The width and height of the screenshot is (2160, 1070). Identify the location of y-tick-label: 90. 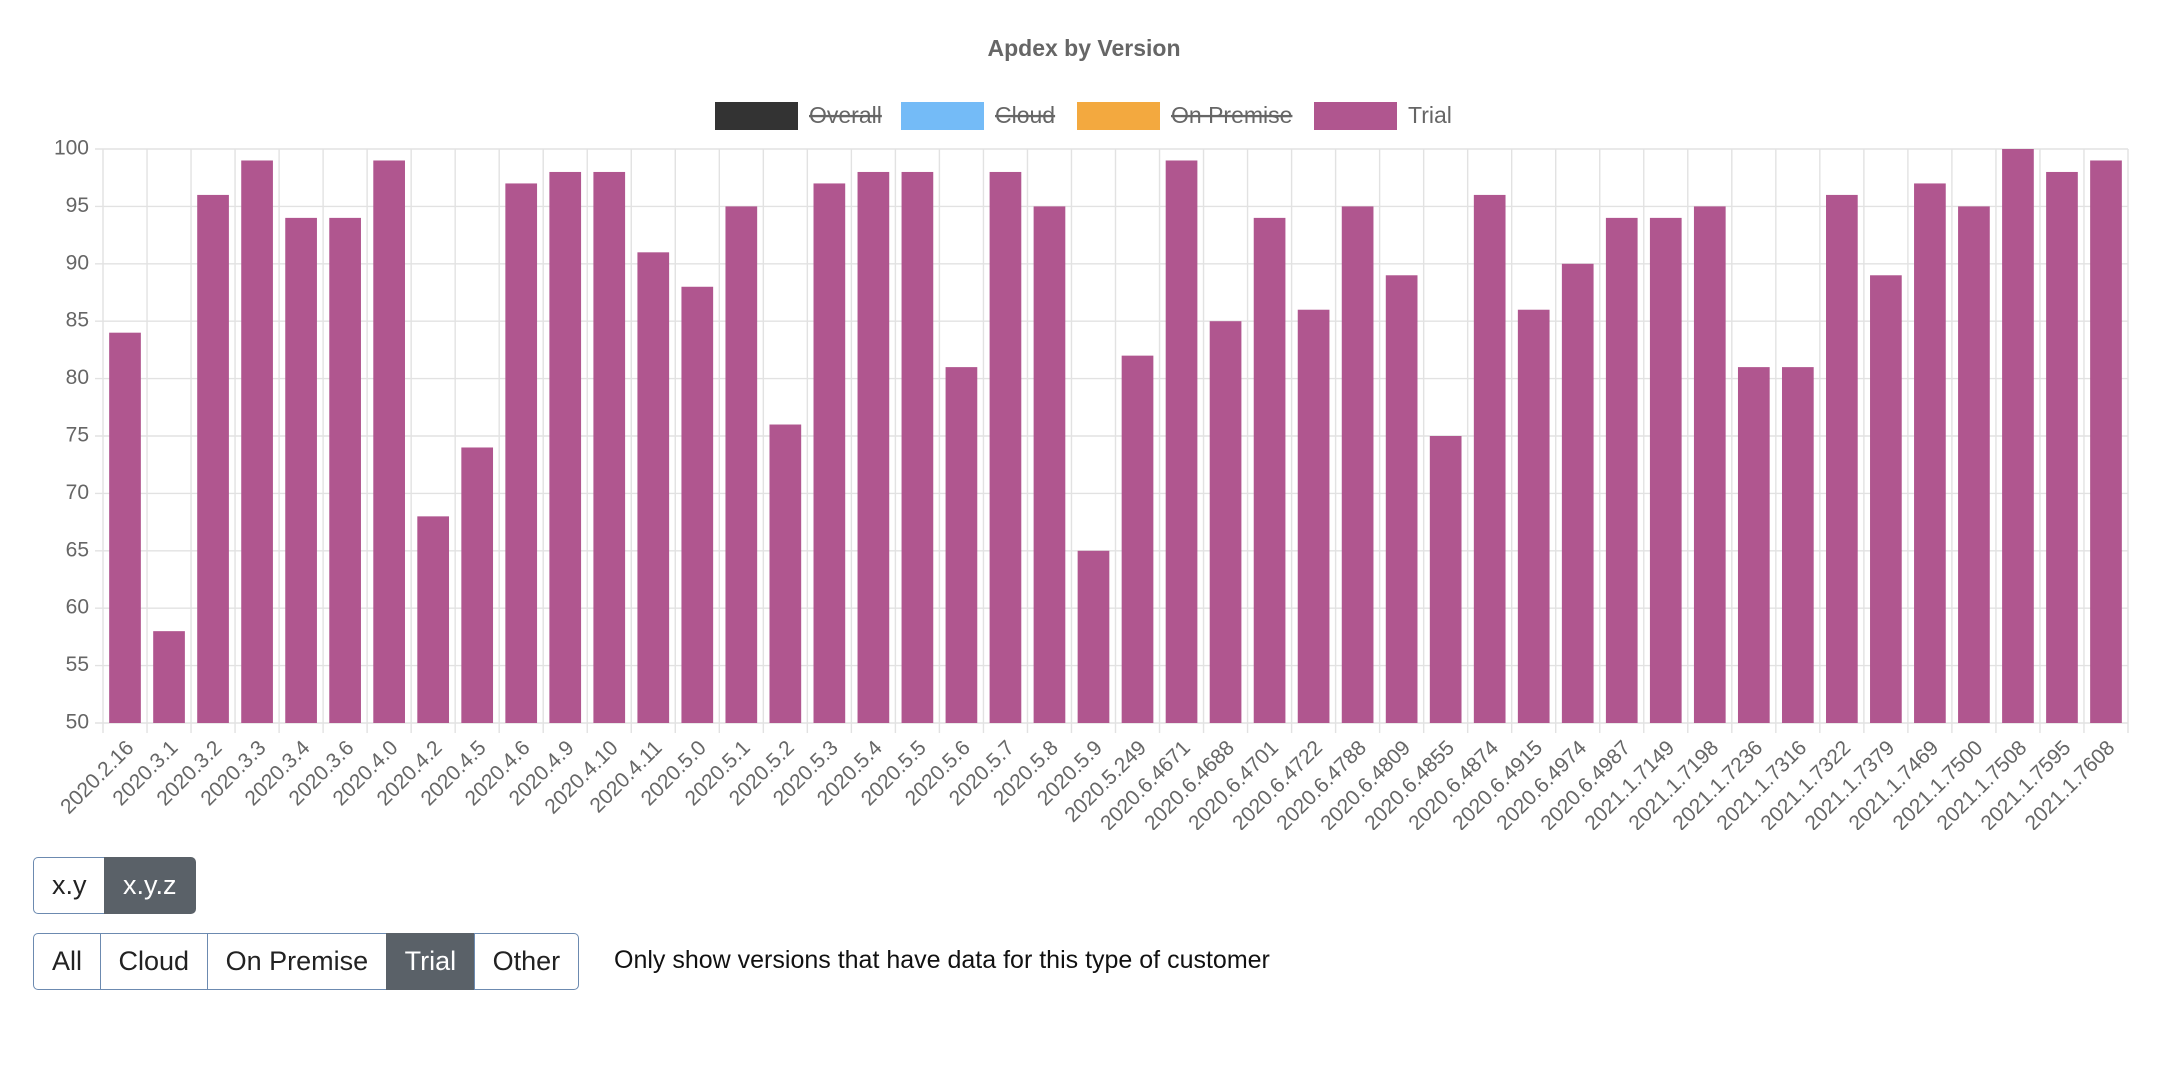
(77, 262).